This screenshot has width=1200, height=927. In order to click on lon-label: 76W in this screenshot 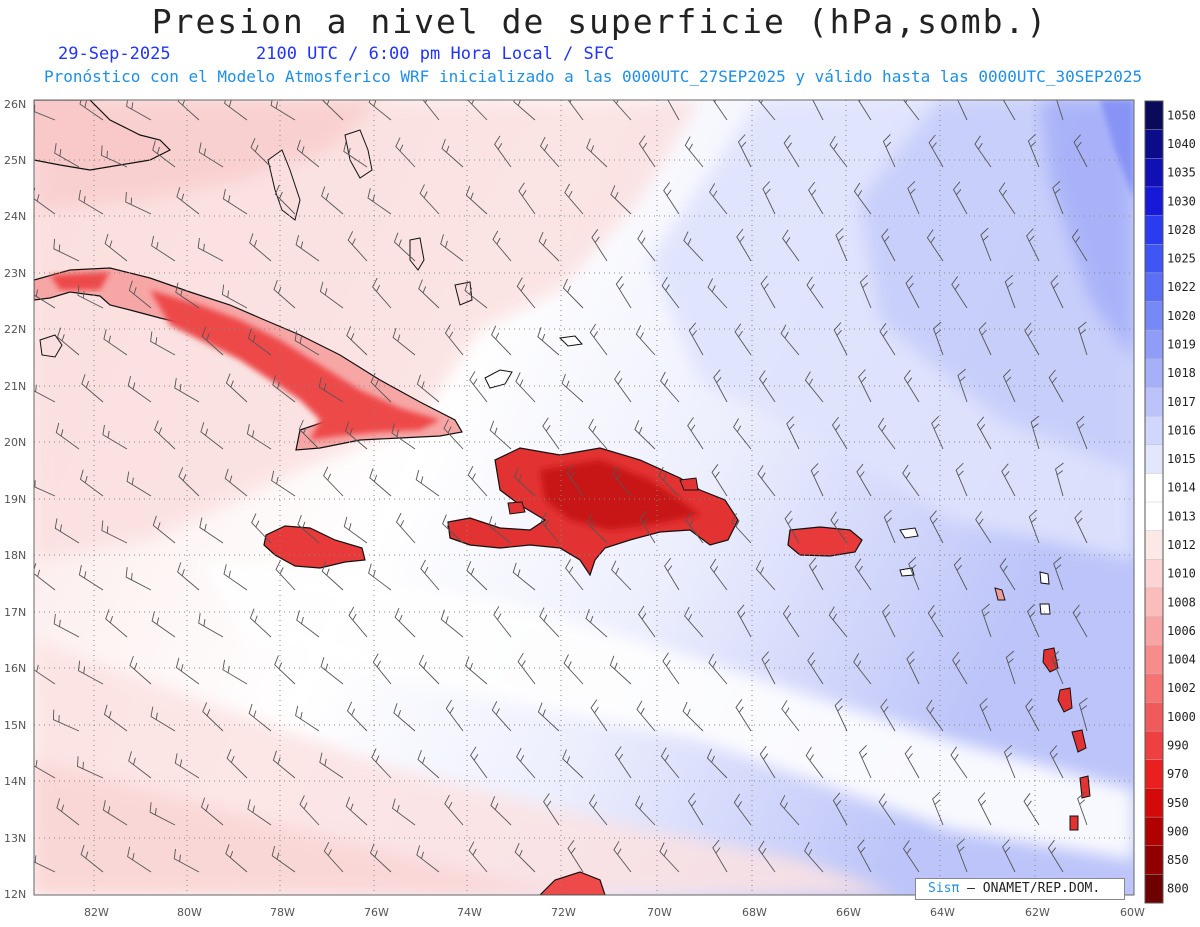, I will do `click(376, 912)`.